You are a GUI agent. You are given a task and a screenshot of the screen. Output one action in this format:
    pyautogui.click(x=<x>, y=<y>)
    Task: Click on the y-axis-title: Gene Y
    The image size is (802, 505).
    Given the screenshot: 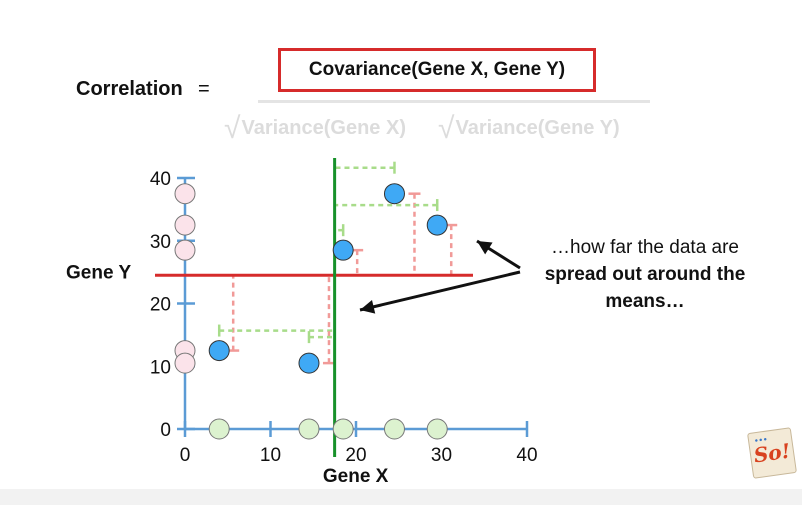 What is the action you would take?
    pyautogui.click(x=98, y=272)
    